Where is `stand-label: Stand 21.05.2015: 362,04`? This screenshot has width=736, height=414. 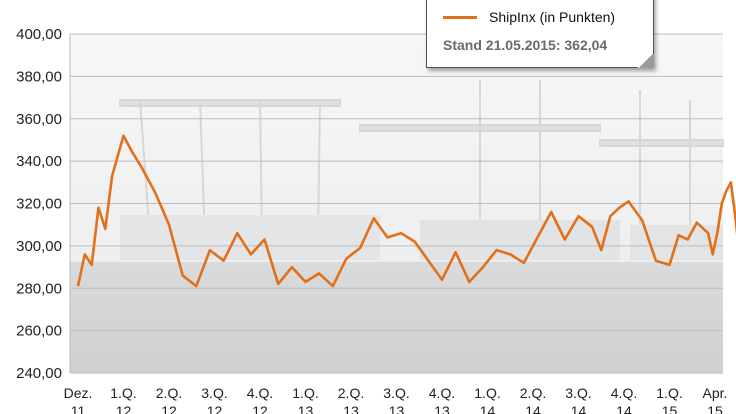 stand-label: Stand 21.05.2015: 362,04 is located at coordinates (525, 45).